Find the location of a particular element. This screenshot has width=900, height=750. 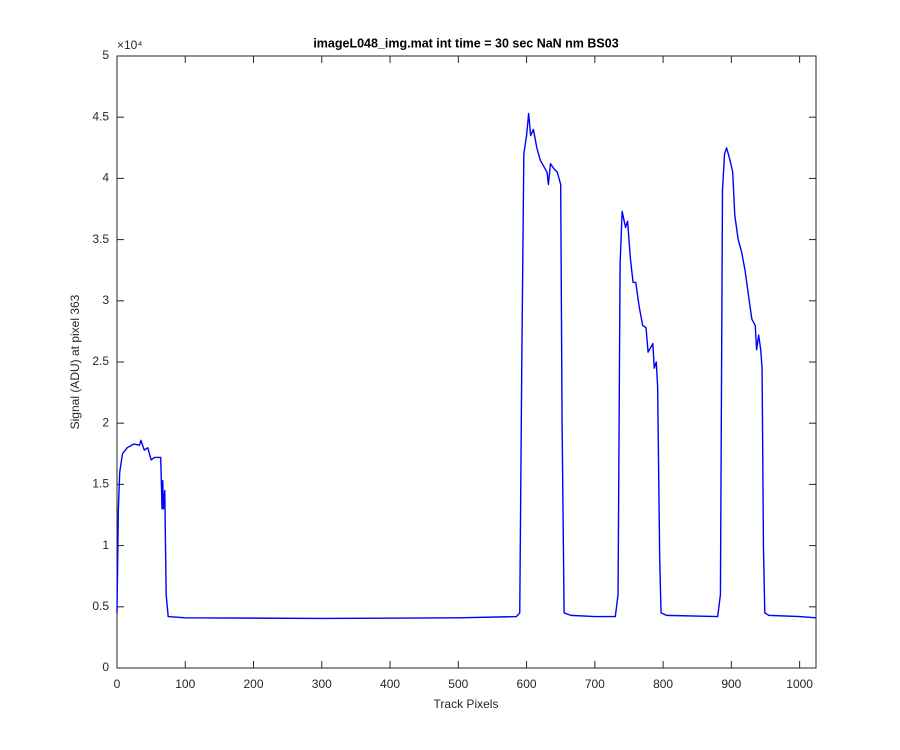

x-tick-label: 700 is located at coordinates (595, 684).